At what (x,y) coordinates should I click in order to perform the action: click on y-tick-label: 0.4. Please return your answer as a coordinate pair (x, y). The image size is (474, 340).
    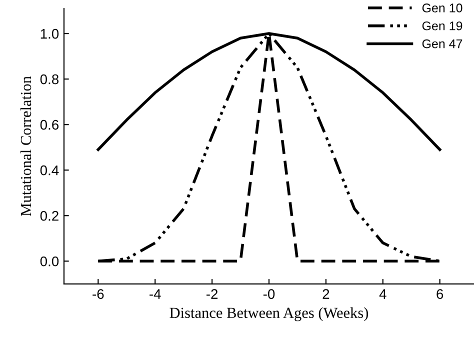
    Looking at the image, I should click on (49, 170).